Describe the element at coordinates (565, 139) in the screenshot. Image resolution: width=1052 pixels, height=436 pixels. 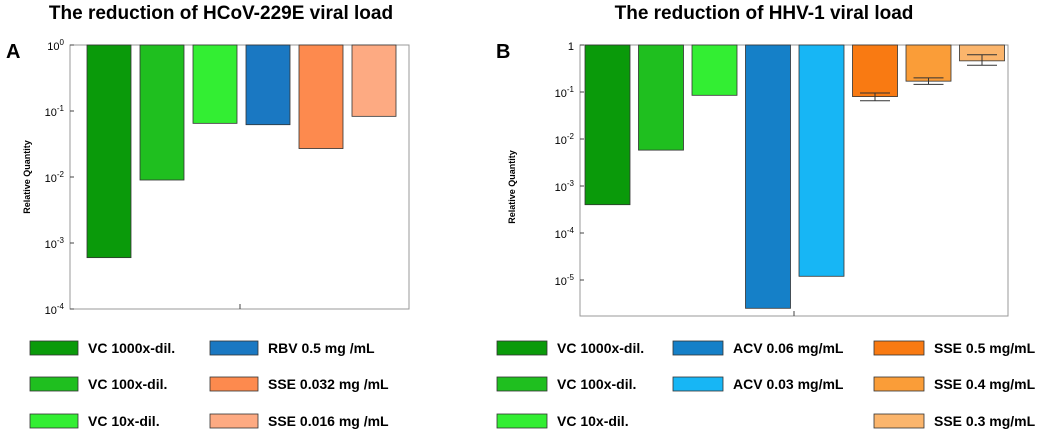
I see `panel-b-y-tick-label: 10⁻²` at that location.